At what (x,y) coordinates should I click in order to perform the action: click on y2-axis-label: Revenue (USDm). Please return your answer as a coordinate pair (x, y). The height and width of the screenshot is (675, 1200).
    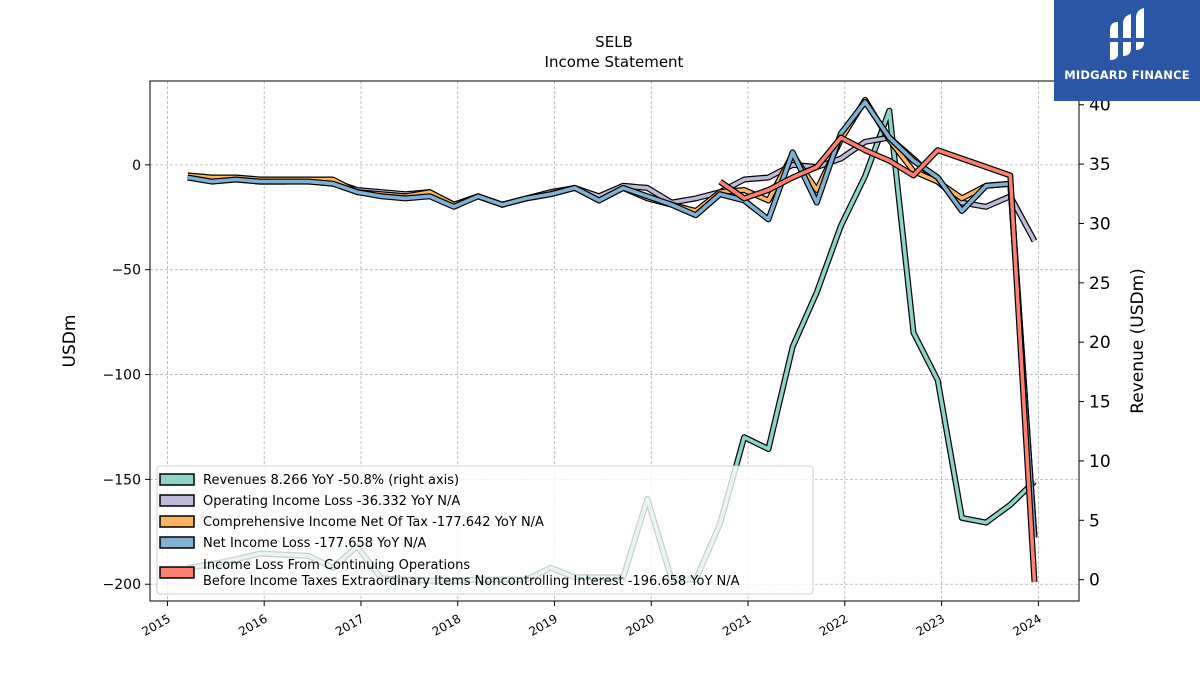
    Looking at the image, I should click on (1138, 341).